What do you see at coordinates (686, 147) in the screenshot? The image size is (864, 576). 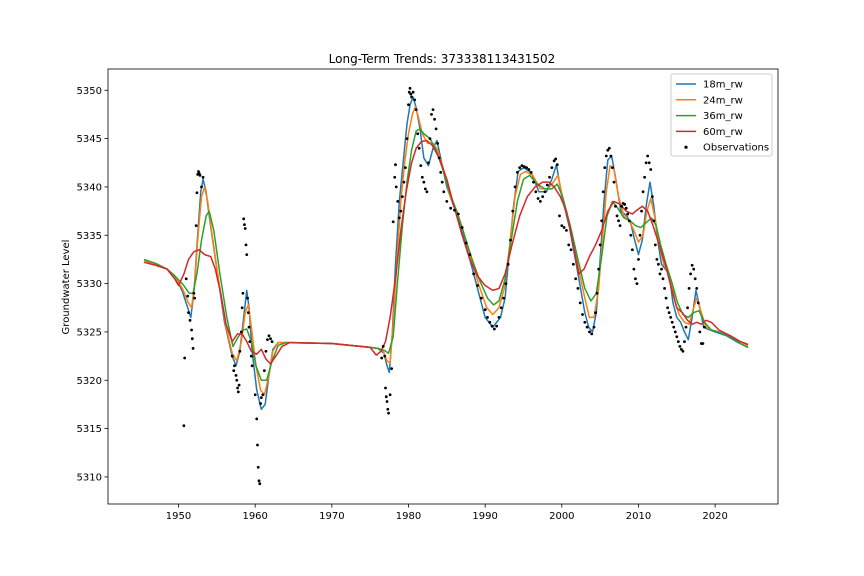 I see `legend-swatch-observations` at bounding box center [686, 147].